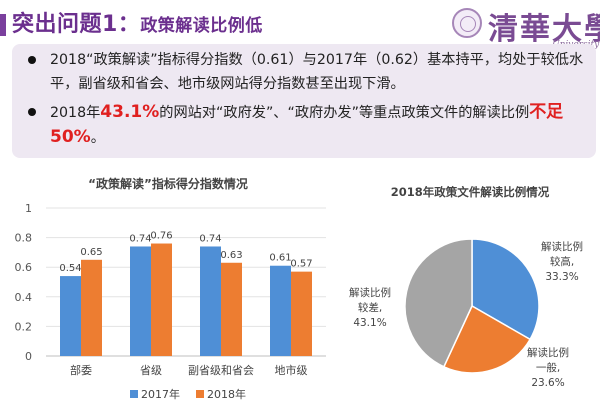 This screenshot has width=600, height=416. I want to click on page-title-main: 突出问题1：, so click(76, 24).